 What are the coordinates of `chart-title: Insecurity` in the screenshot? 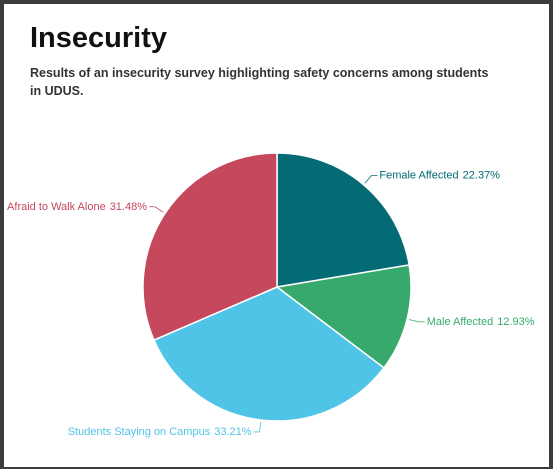 It's located at (98, 38).